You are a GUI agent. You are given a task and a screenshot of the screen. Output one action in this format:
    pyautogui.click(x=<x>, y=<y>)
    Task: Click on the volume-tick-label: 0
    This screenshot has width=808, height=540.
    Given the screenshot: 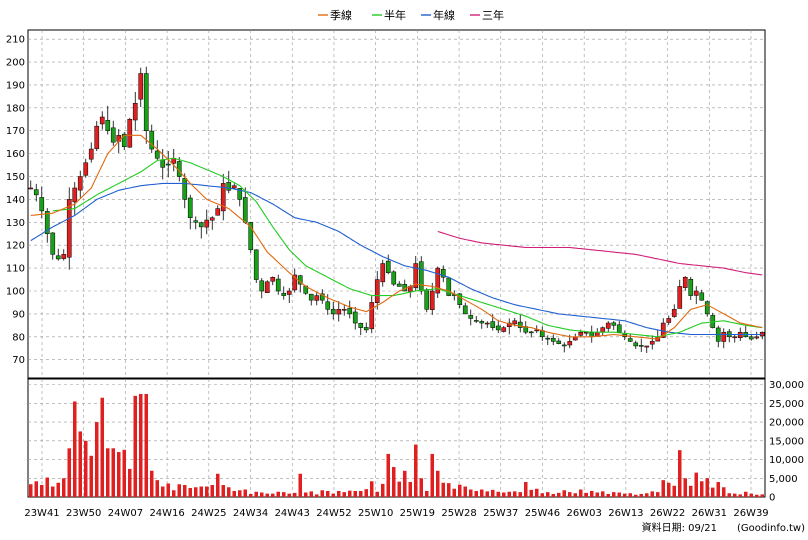 What is the action you would take?
    pyautogui.click(x=772, y=498)
    